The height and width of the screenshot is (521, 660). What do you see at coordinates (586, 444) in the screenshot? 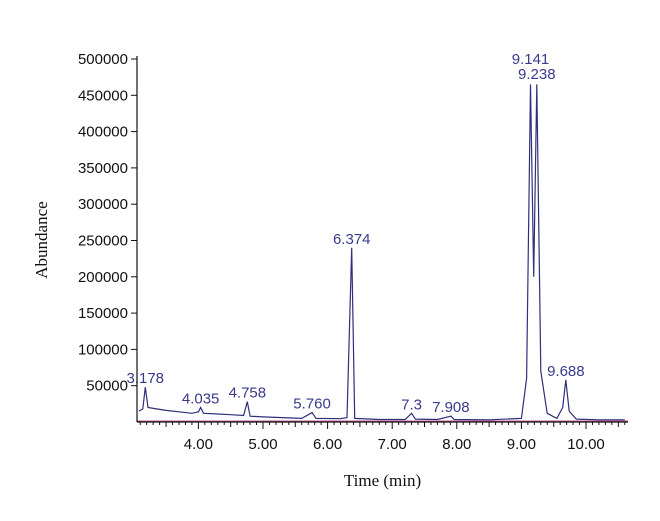
I see `x-tick-label: 10.00` at bounding box center [586, 444].